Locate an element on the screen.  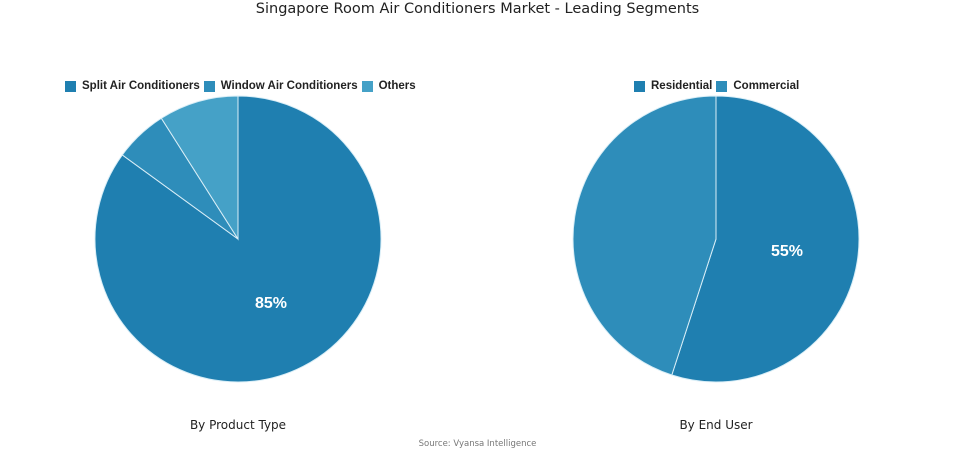
legend-end-user: Residential Commercial is located at coordinates (718, 86).